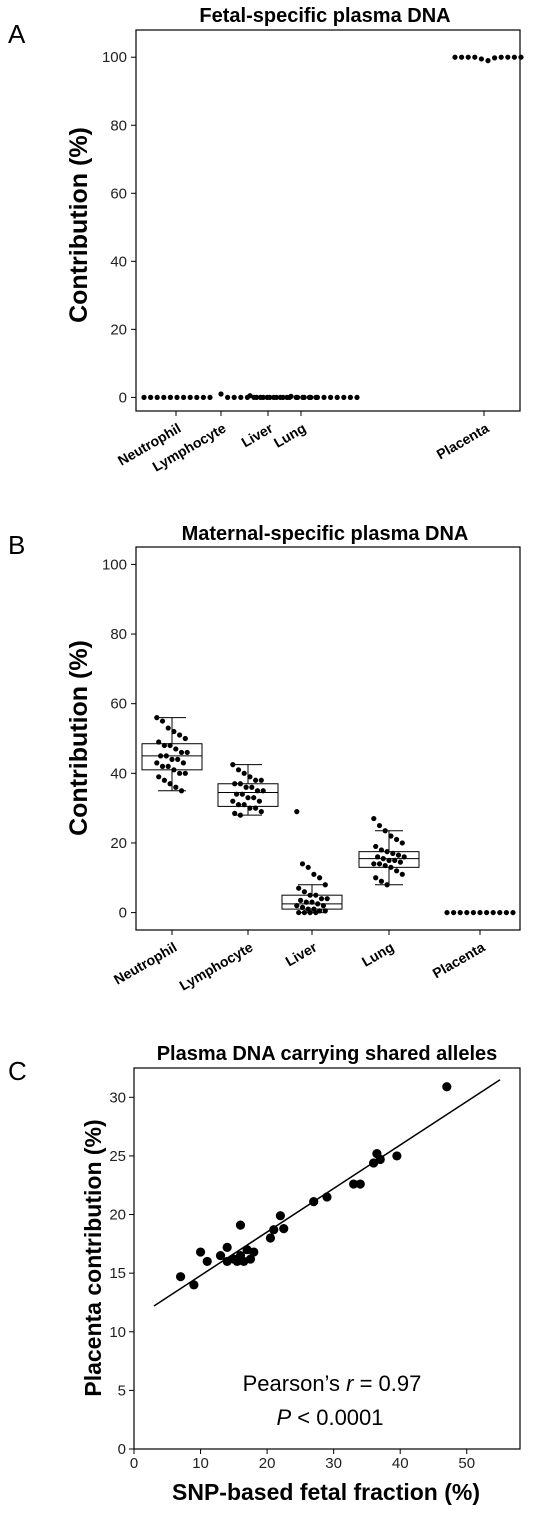  Describe the element at coordinates (333, 1463) in the screenshot. I see `c-x-tick-label: 30` at that location.